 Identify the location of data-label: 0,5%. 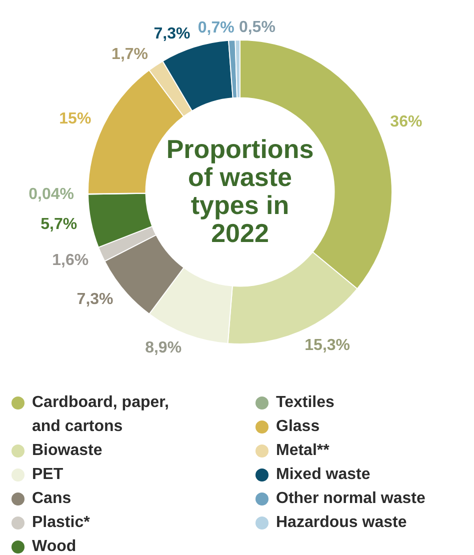
(257, 27).